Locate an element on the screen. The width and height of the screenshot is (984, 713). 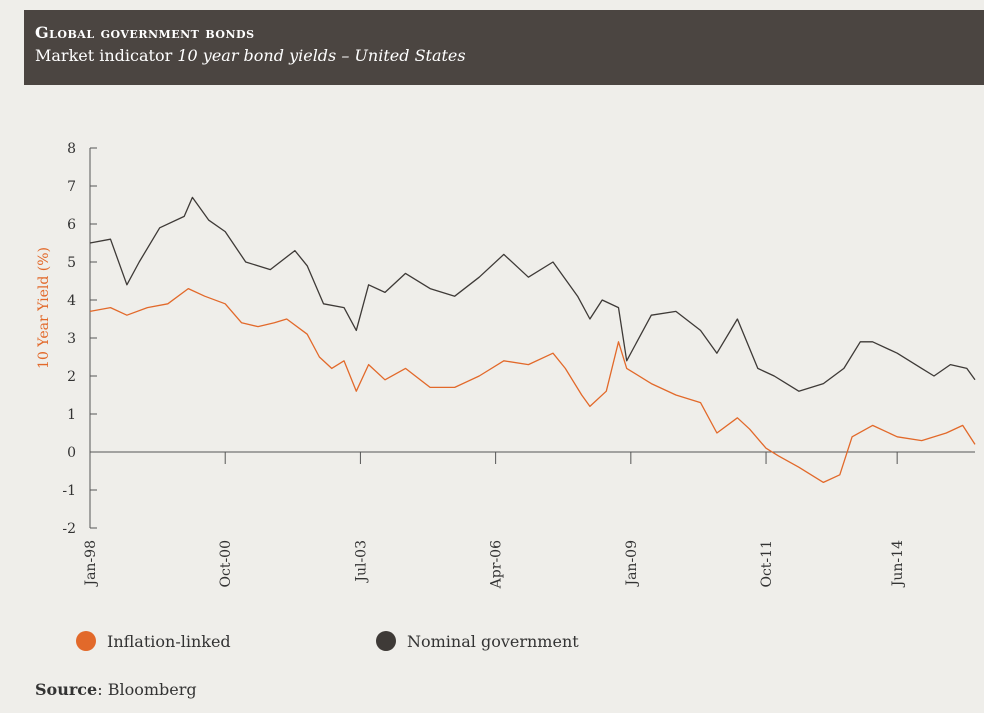
source-note: Source: Bloomberg is located at coordinates (116, 689).